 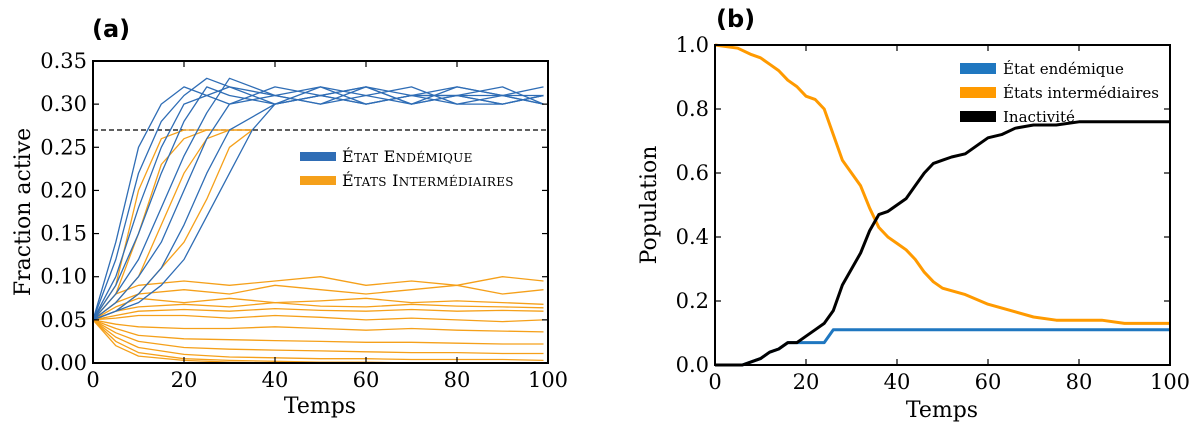 What do you see at coordinates (692, 237) in the screenshot?
I see `y-tick-label: 0.4` at bounding box center [692, 237].